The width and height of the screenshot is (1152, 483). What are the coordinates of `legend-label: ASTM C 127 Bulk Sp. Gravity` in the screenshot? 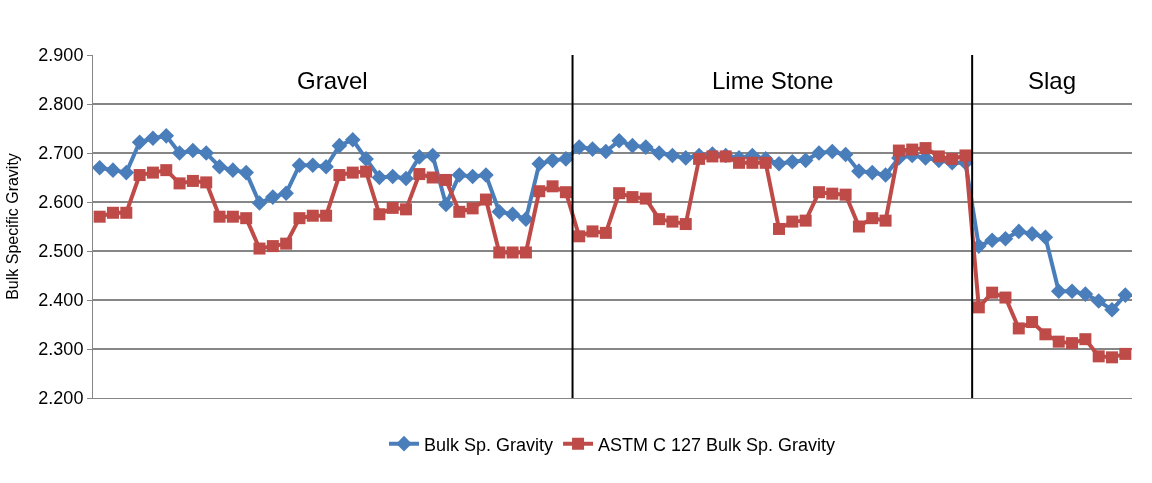 It's located at (717, 444).